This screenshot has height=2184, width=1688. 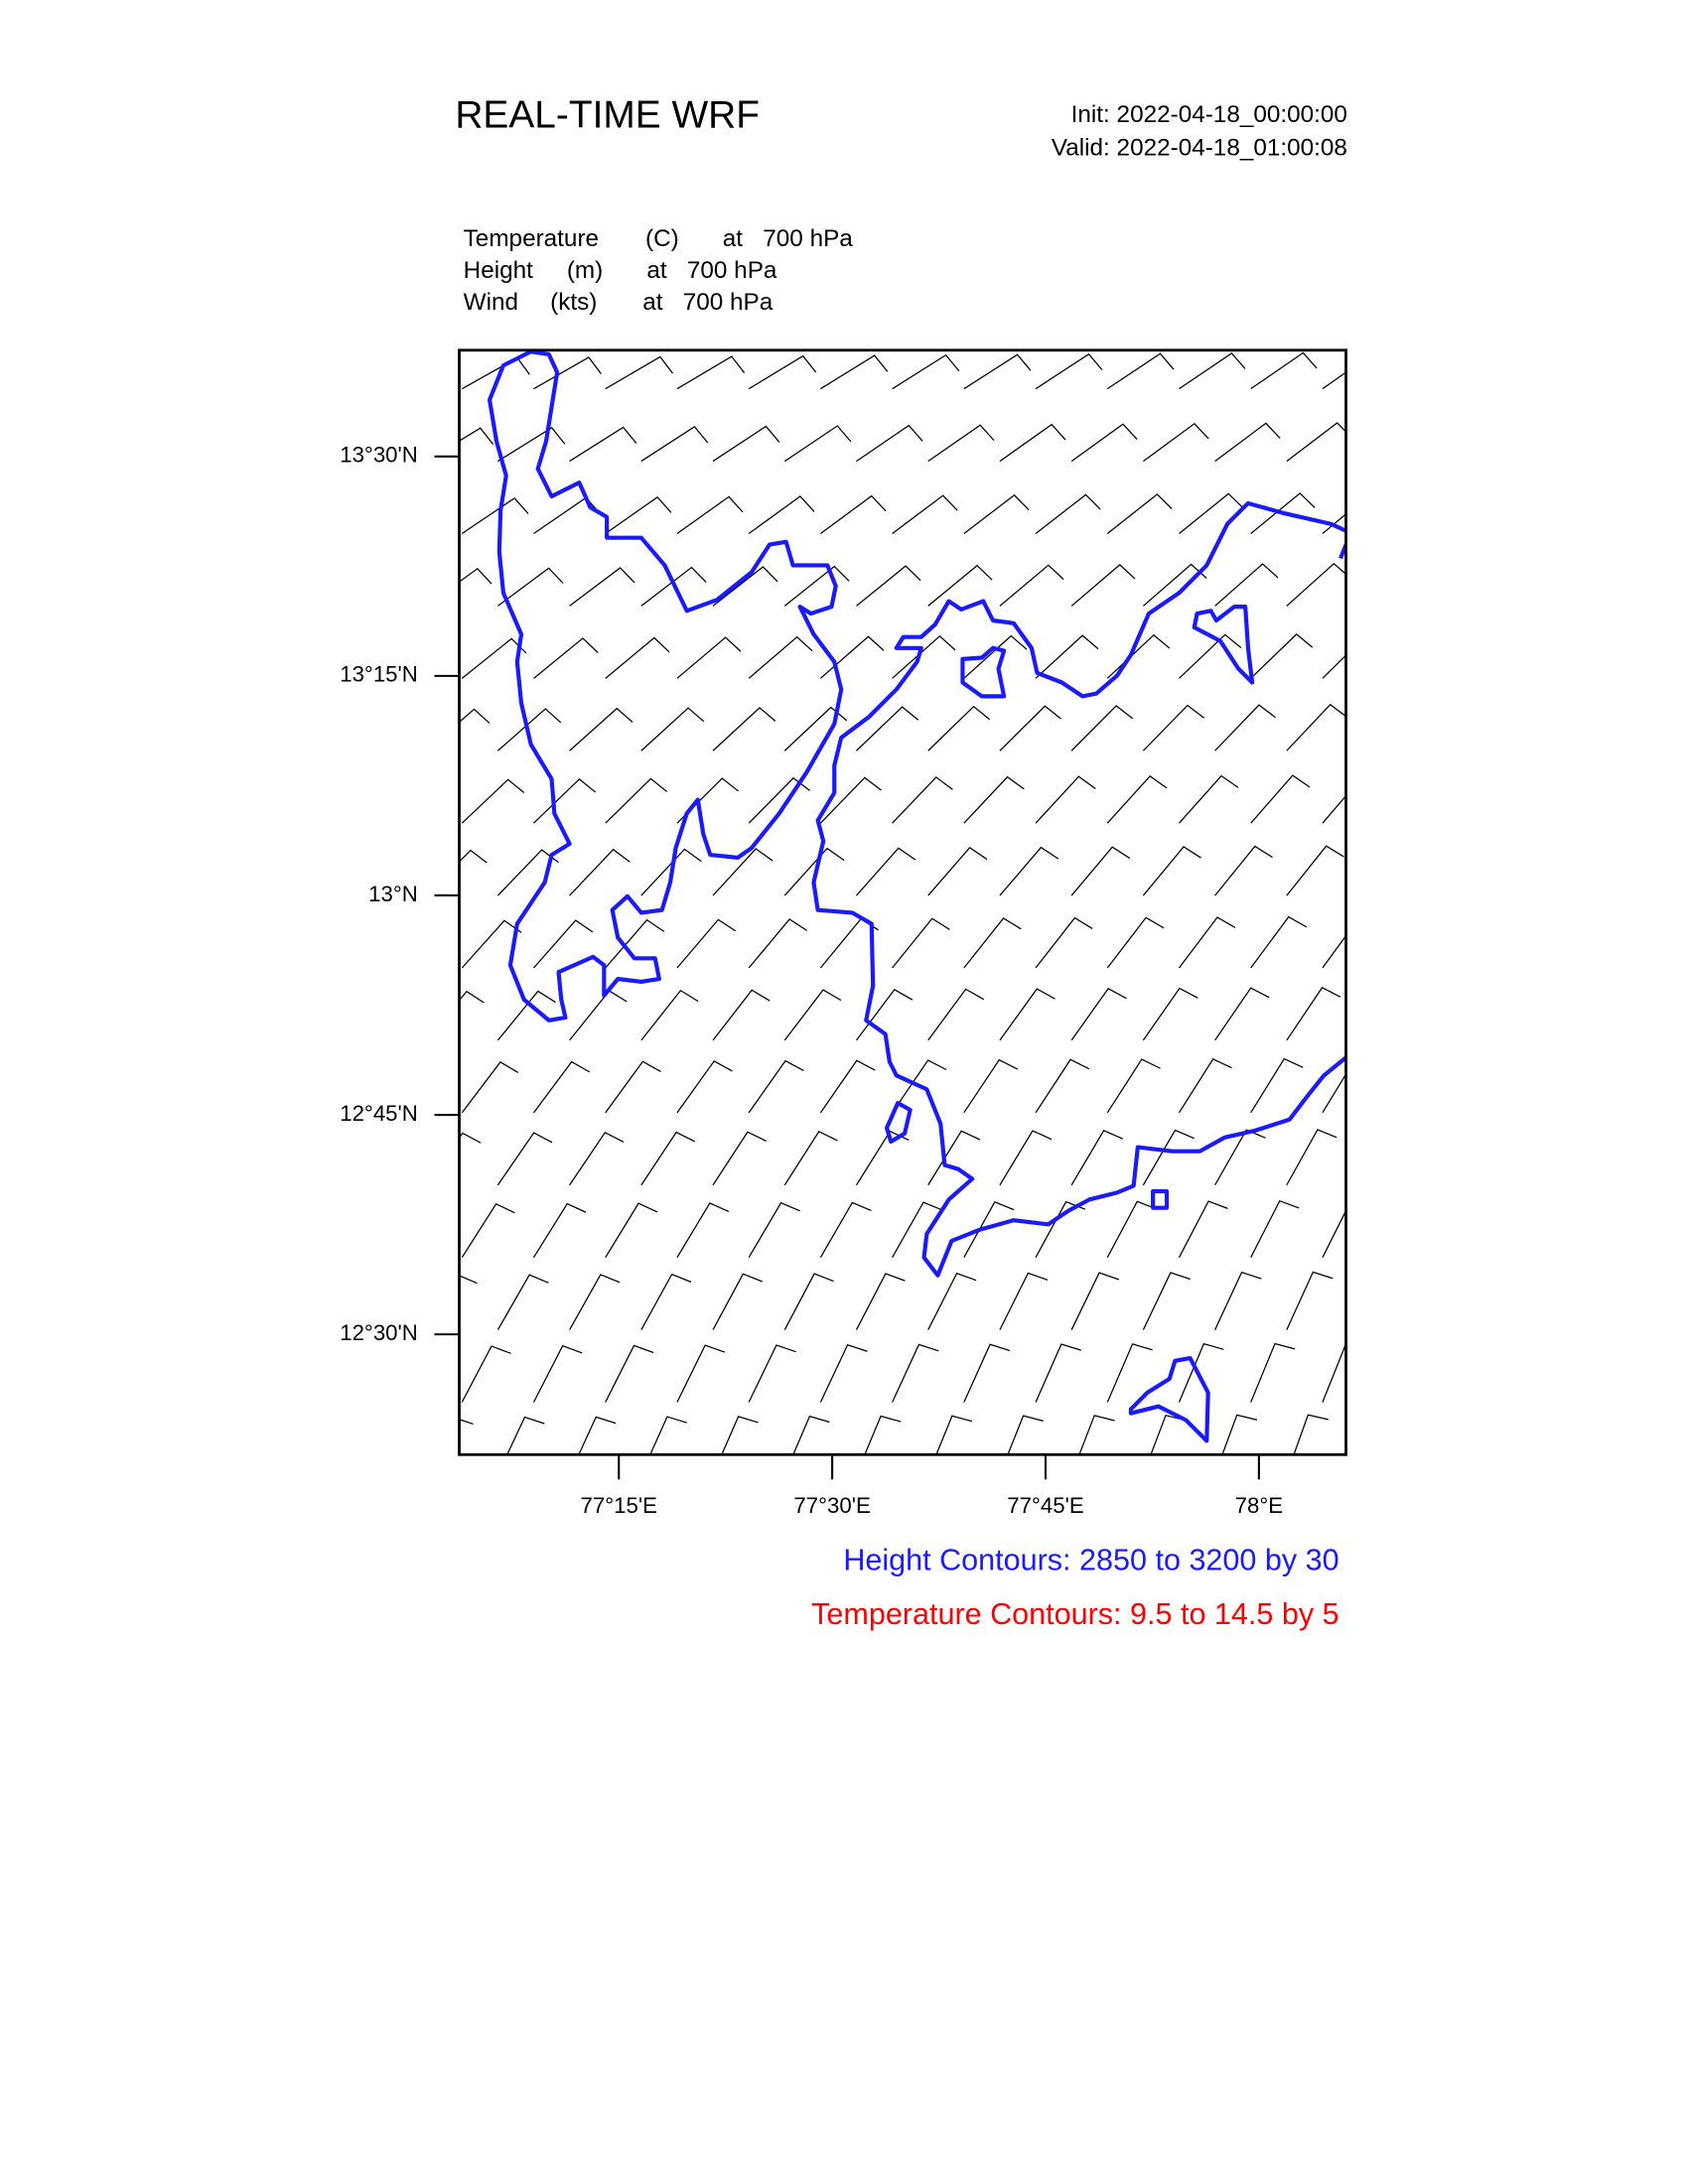 What do you see at coordinates (379, 1332) in the screenshot?
I see `y-tick-label: 12°30'N` at bounding box center [379, 1332].